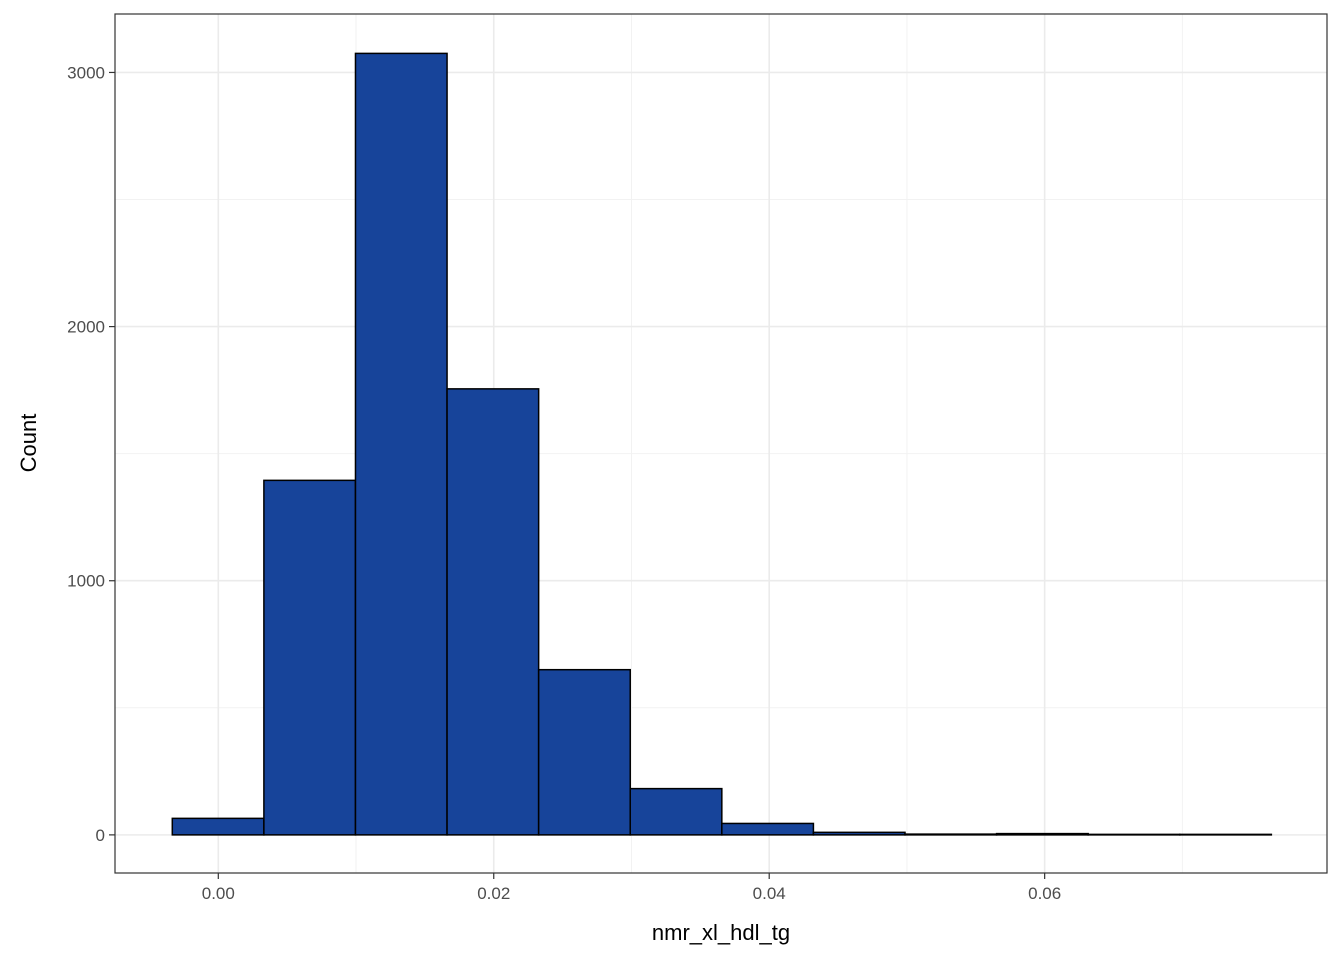 The height and width of the screenshot is (960, 1344). I want to click on x-tick-label: 0.00, so click(218, 893).